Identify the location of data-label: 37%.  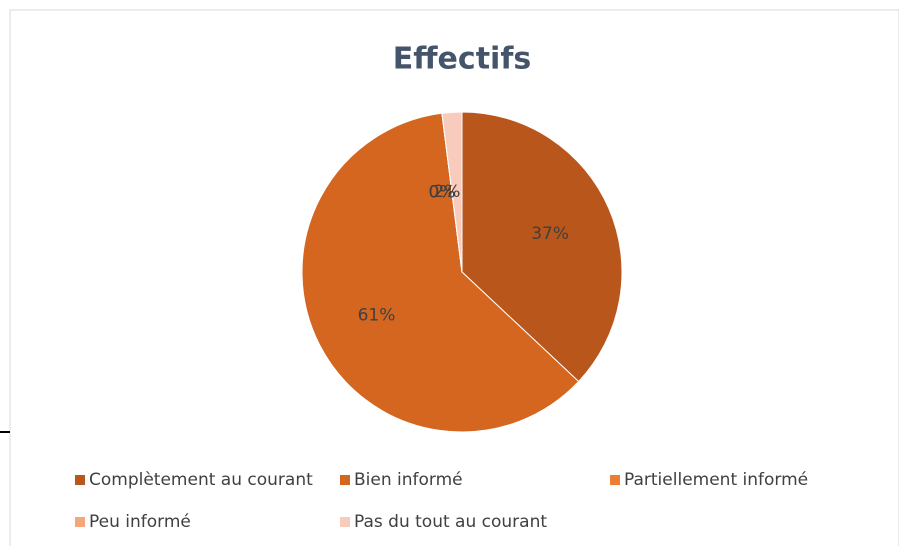
(550, 234).